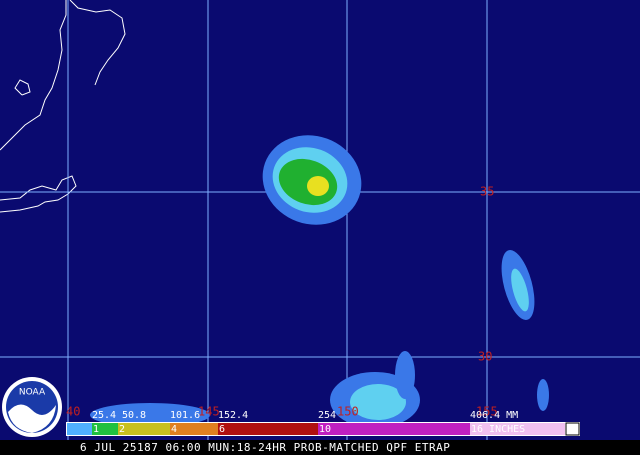  What do you see at coordinates (233, 415) in the screenshot?
I see `colorbar-mm-label: 152.4` at bounding box center [233, 415].